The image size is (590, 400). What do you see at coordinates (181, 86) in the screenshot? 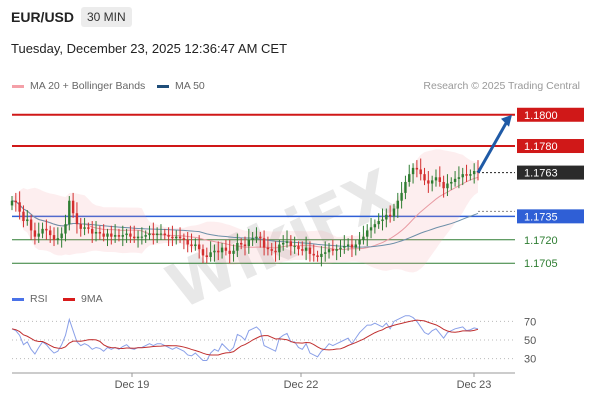
I see `legend-ma50: MA 50` at bounding box center [181, 86].